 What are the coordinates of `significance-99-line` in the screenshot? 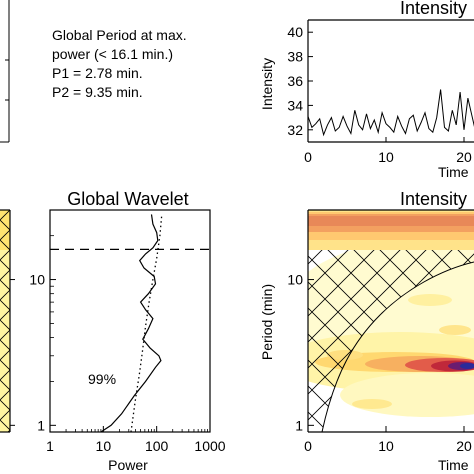 It's located at (146, 323).